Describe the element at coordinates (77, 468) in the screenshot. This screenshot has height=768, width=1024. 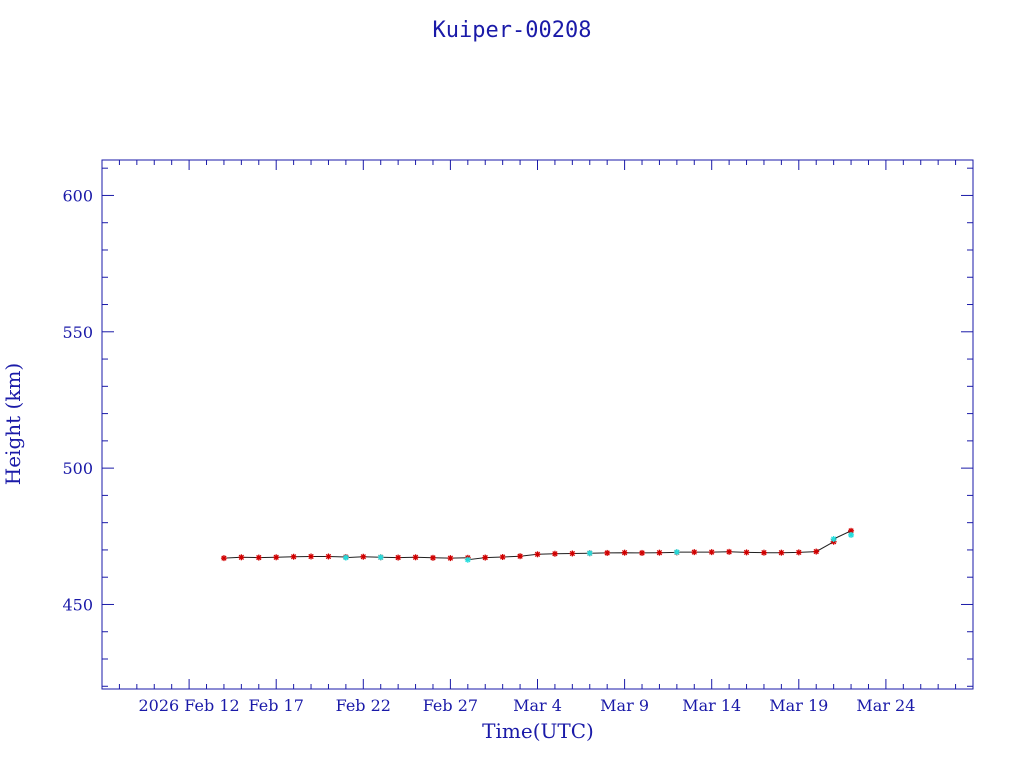
I see `y-tick-label: 500` at that location.